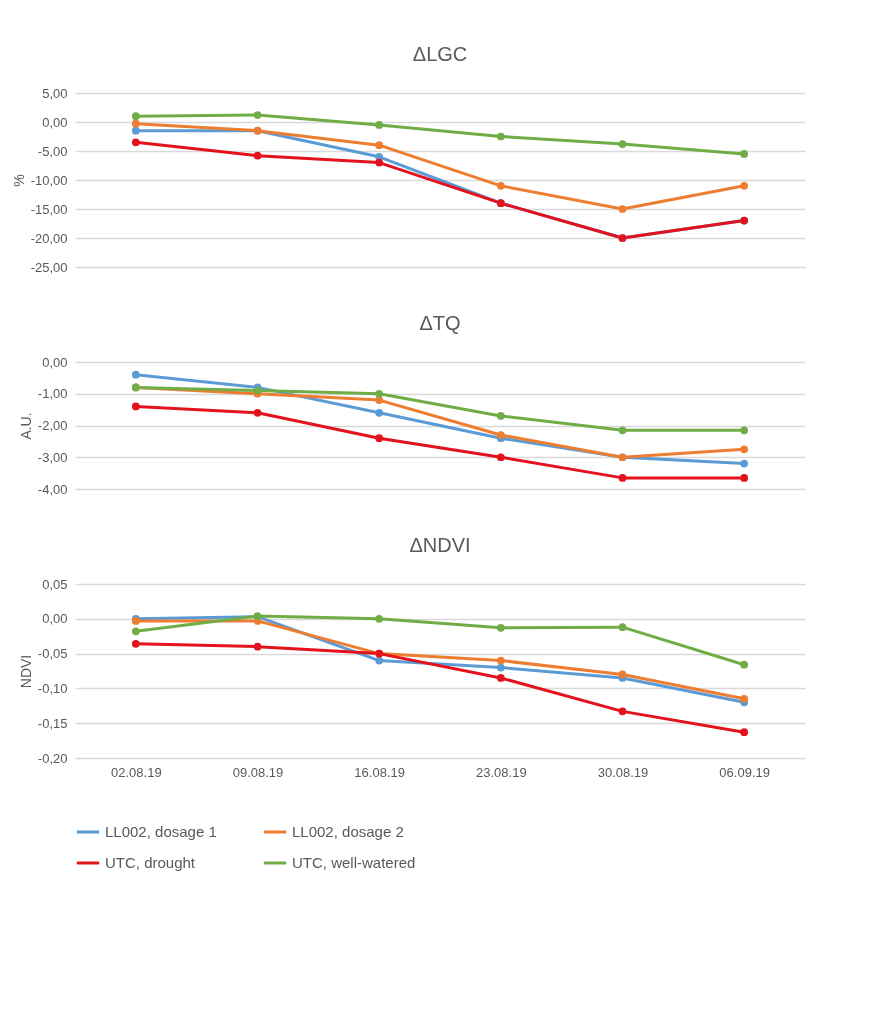 The width and height of the screenshot is (883, 1019). What do you see at coordinates (258, 772) in the screenshot?
I see `x-tick-label: 09.08.19` at bounding box center [258, 772].